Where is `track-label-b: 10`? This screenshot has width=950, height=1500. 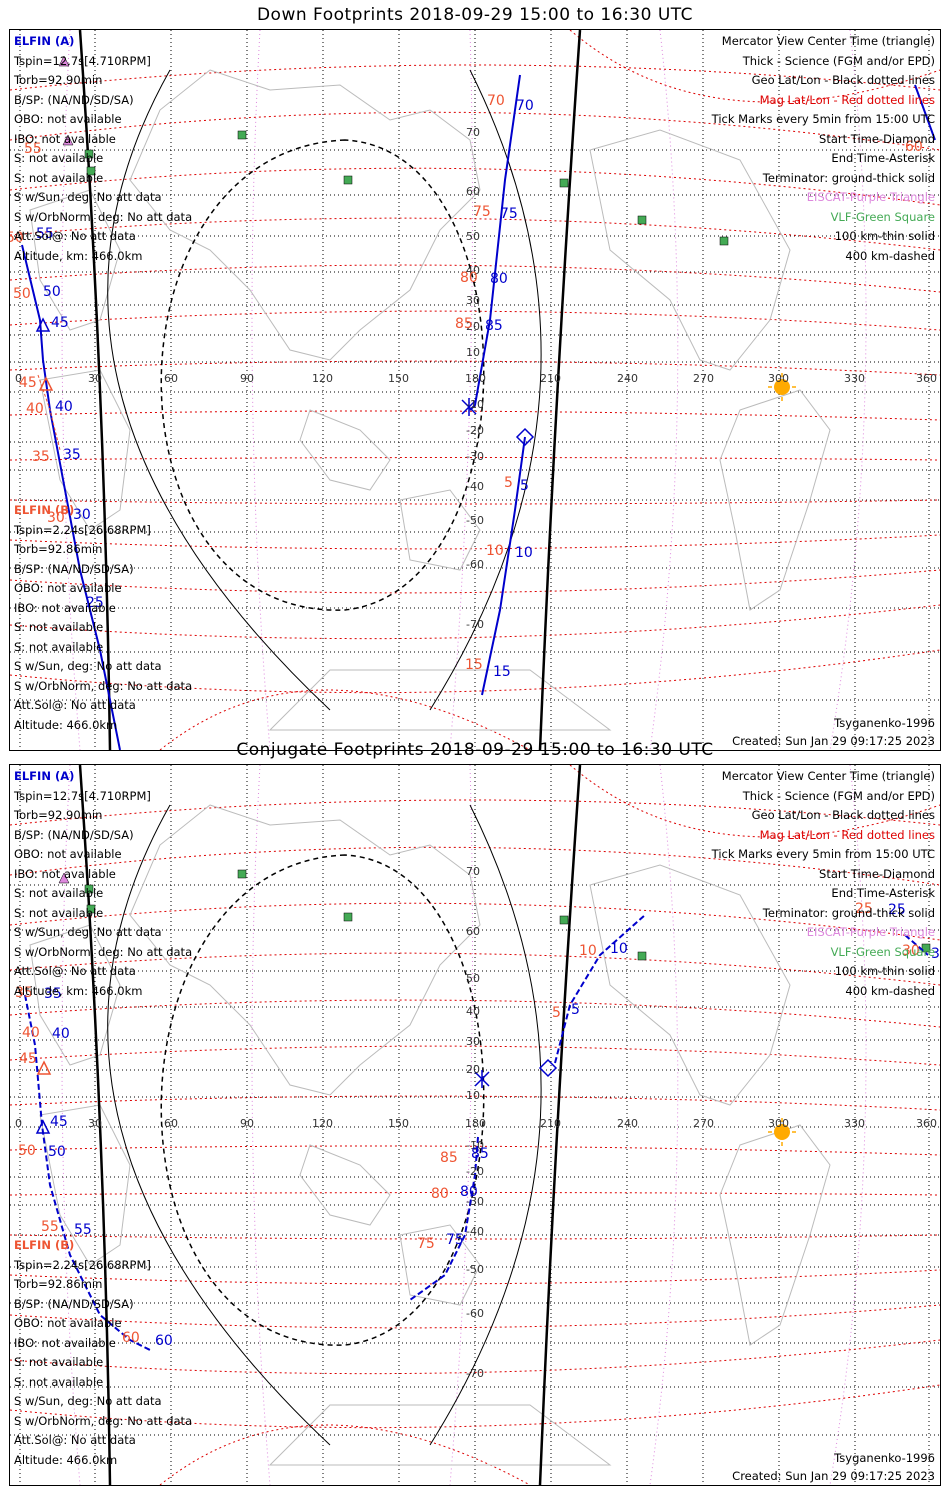
track-label-b: 10 is located at coordinates (588, 951).